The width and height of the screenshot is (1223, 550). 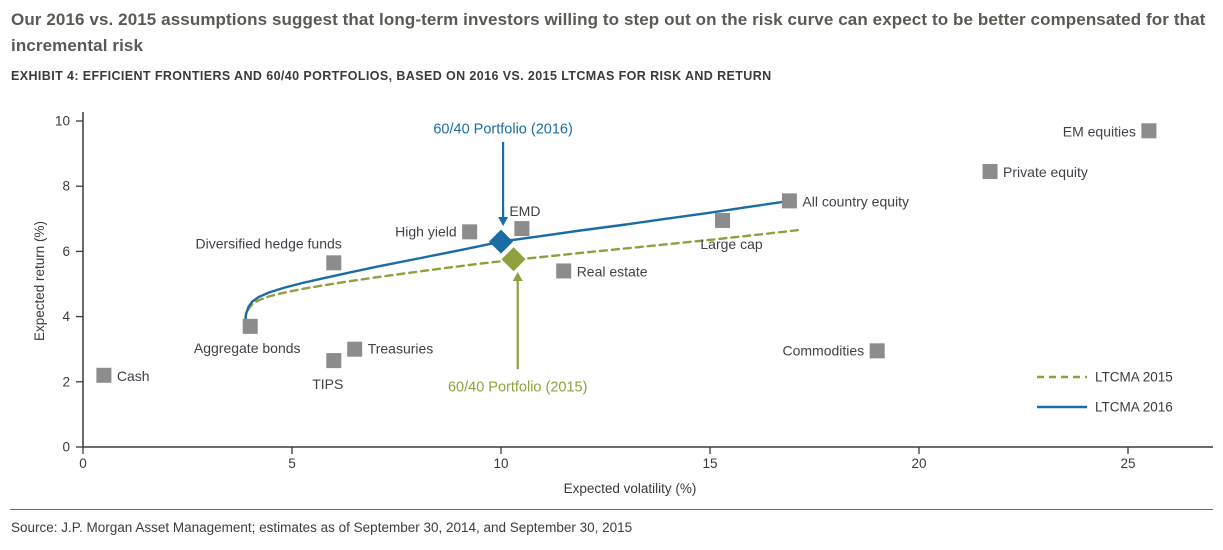 What do you see at coordinates (62, 121) in the screenshot?
I see `y-tick-label: 10` at bounding box center [62, 121].